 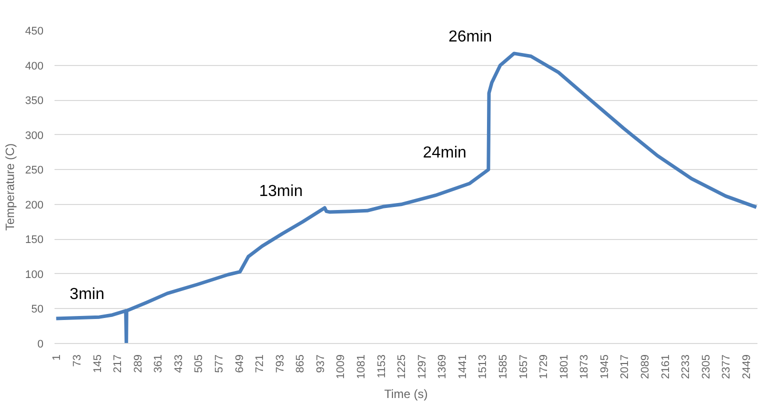 I want to click on x-tick-label: 1297, so click(x=422, y=366).